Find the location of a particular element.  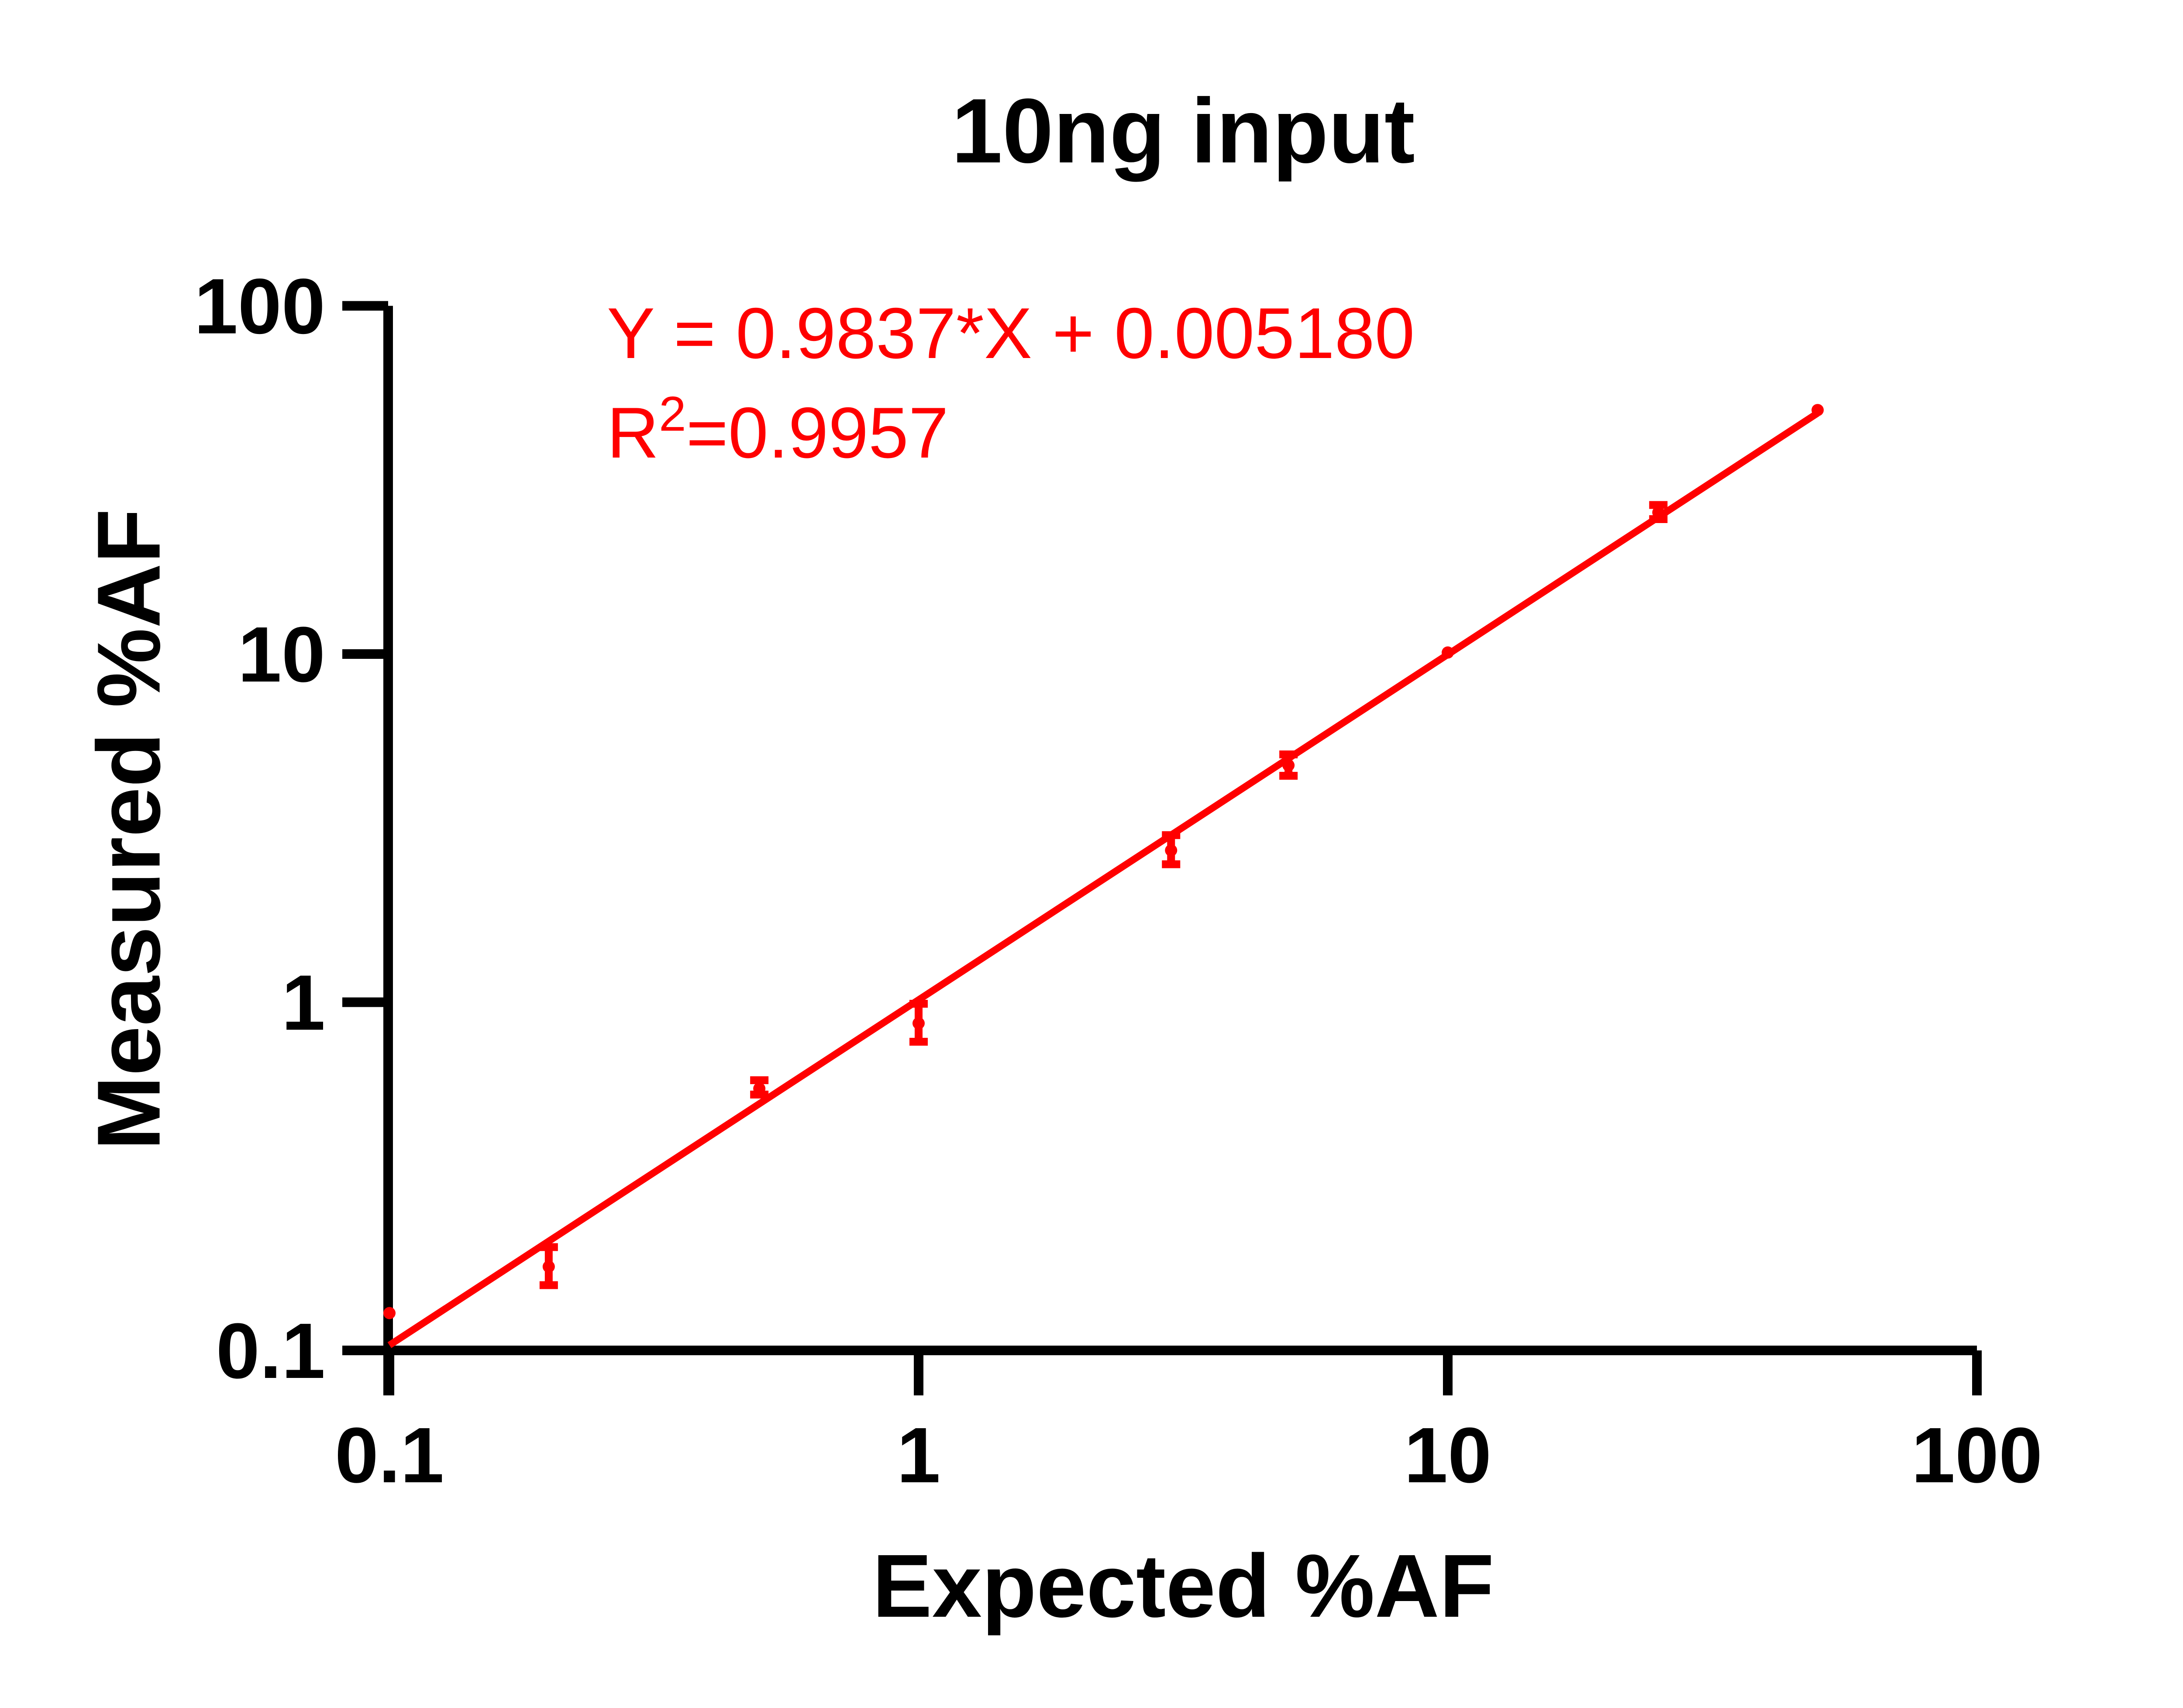

x-axis-title: Expected %AF is located at coordinates (1183, 1586).